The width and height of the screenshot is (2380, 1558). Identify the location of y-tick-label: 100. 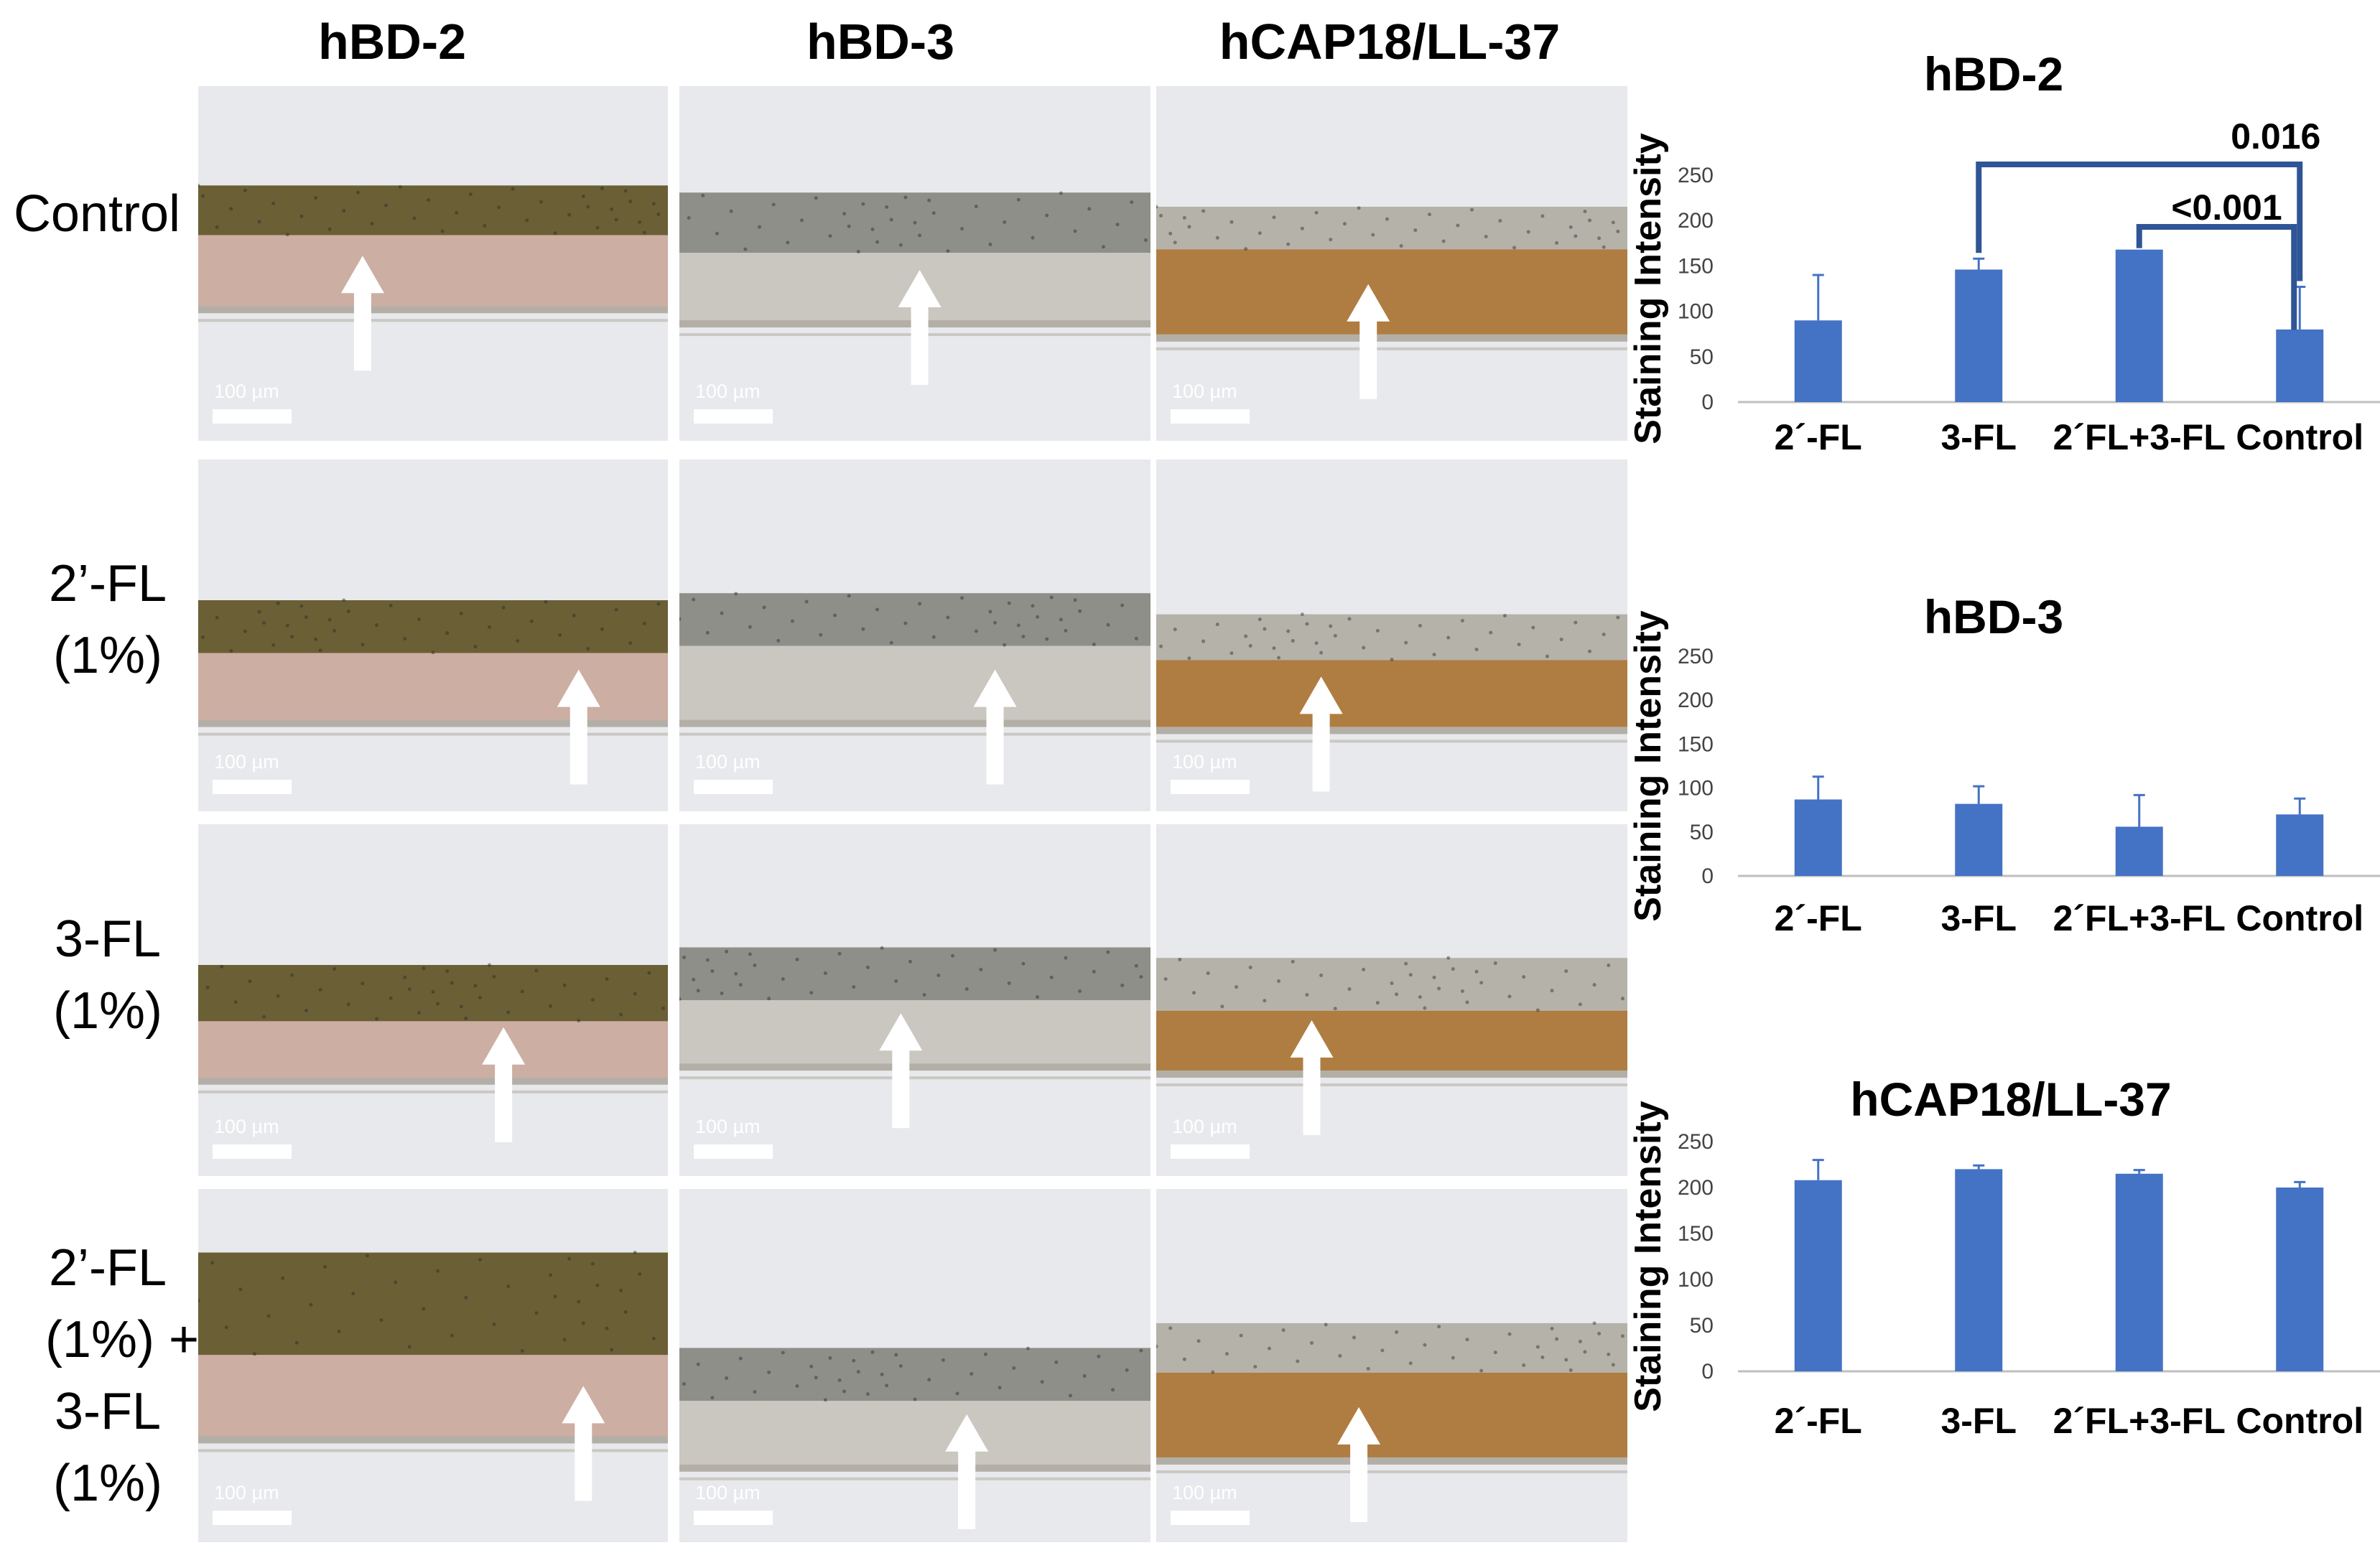
(1696, 312).